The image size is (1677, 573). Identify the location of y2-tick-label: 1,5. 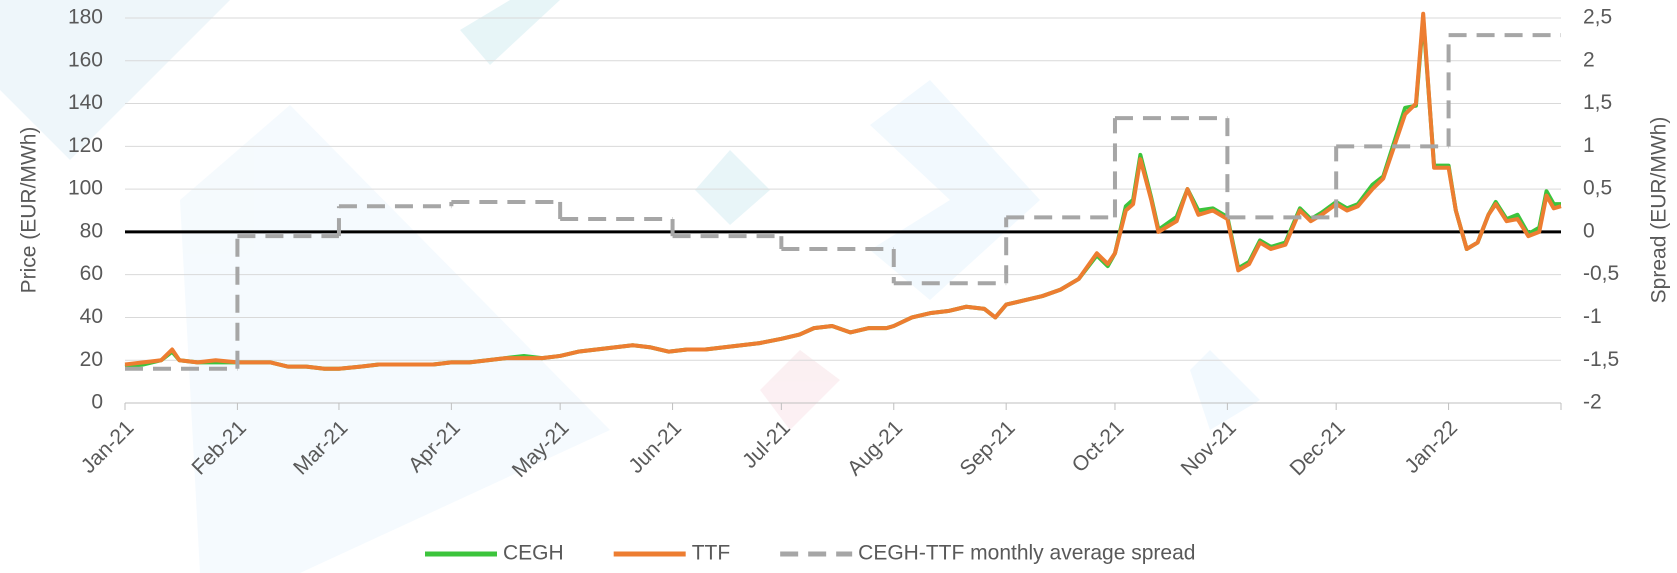
(1597, 102).